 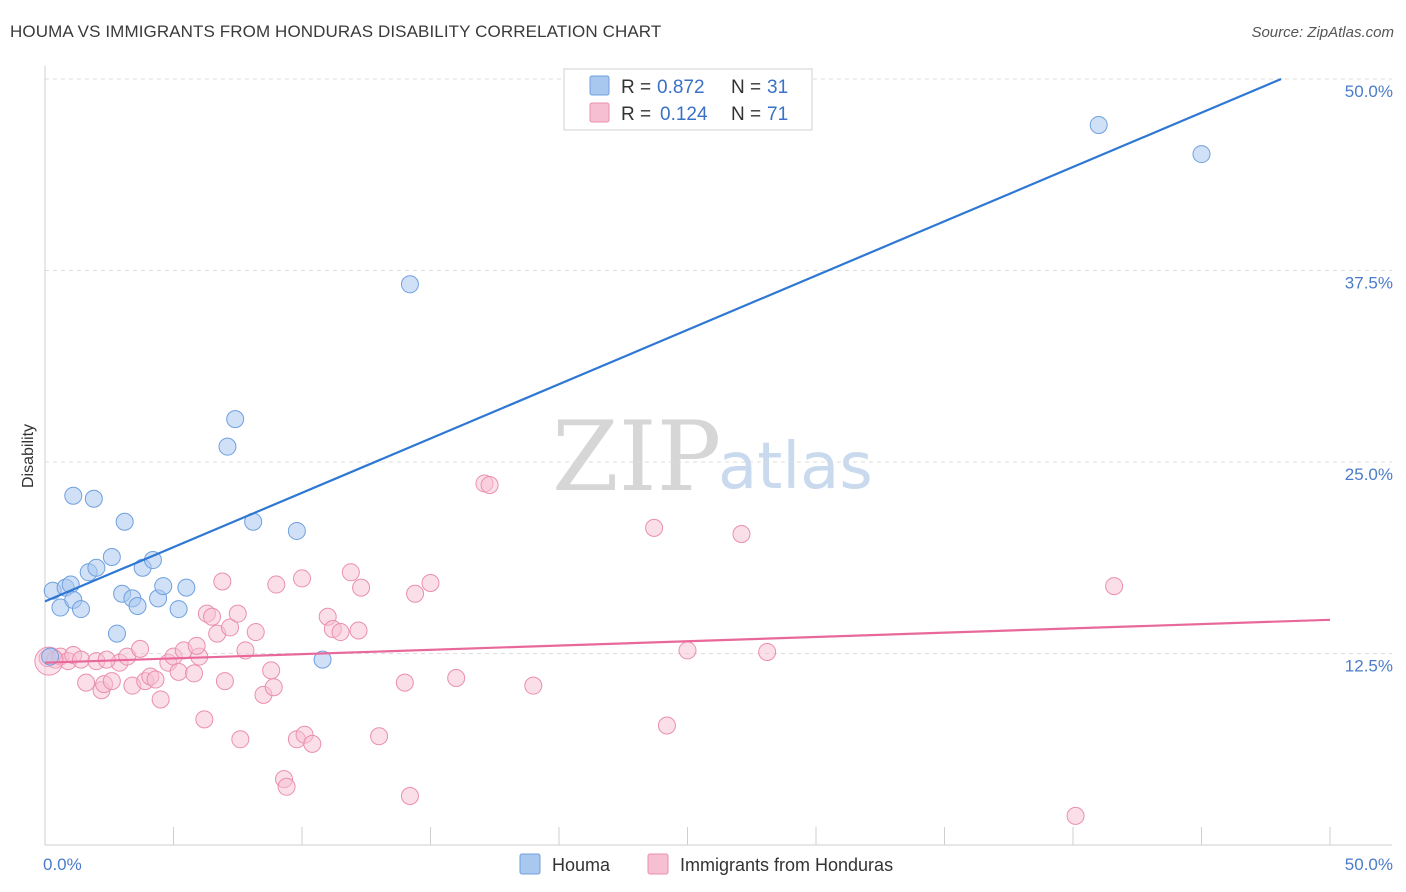 What do you see at coordinates (777, 114) in the screenshot?
I see `legend-honduras-n-value: 71` at bounding box center [777, 114].